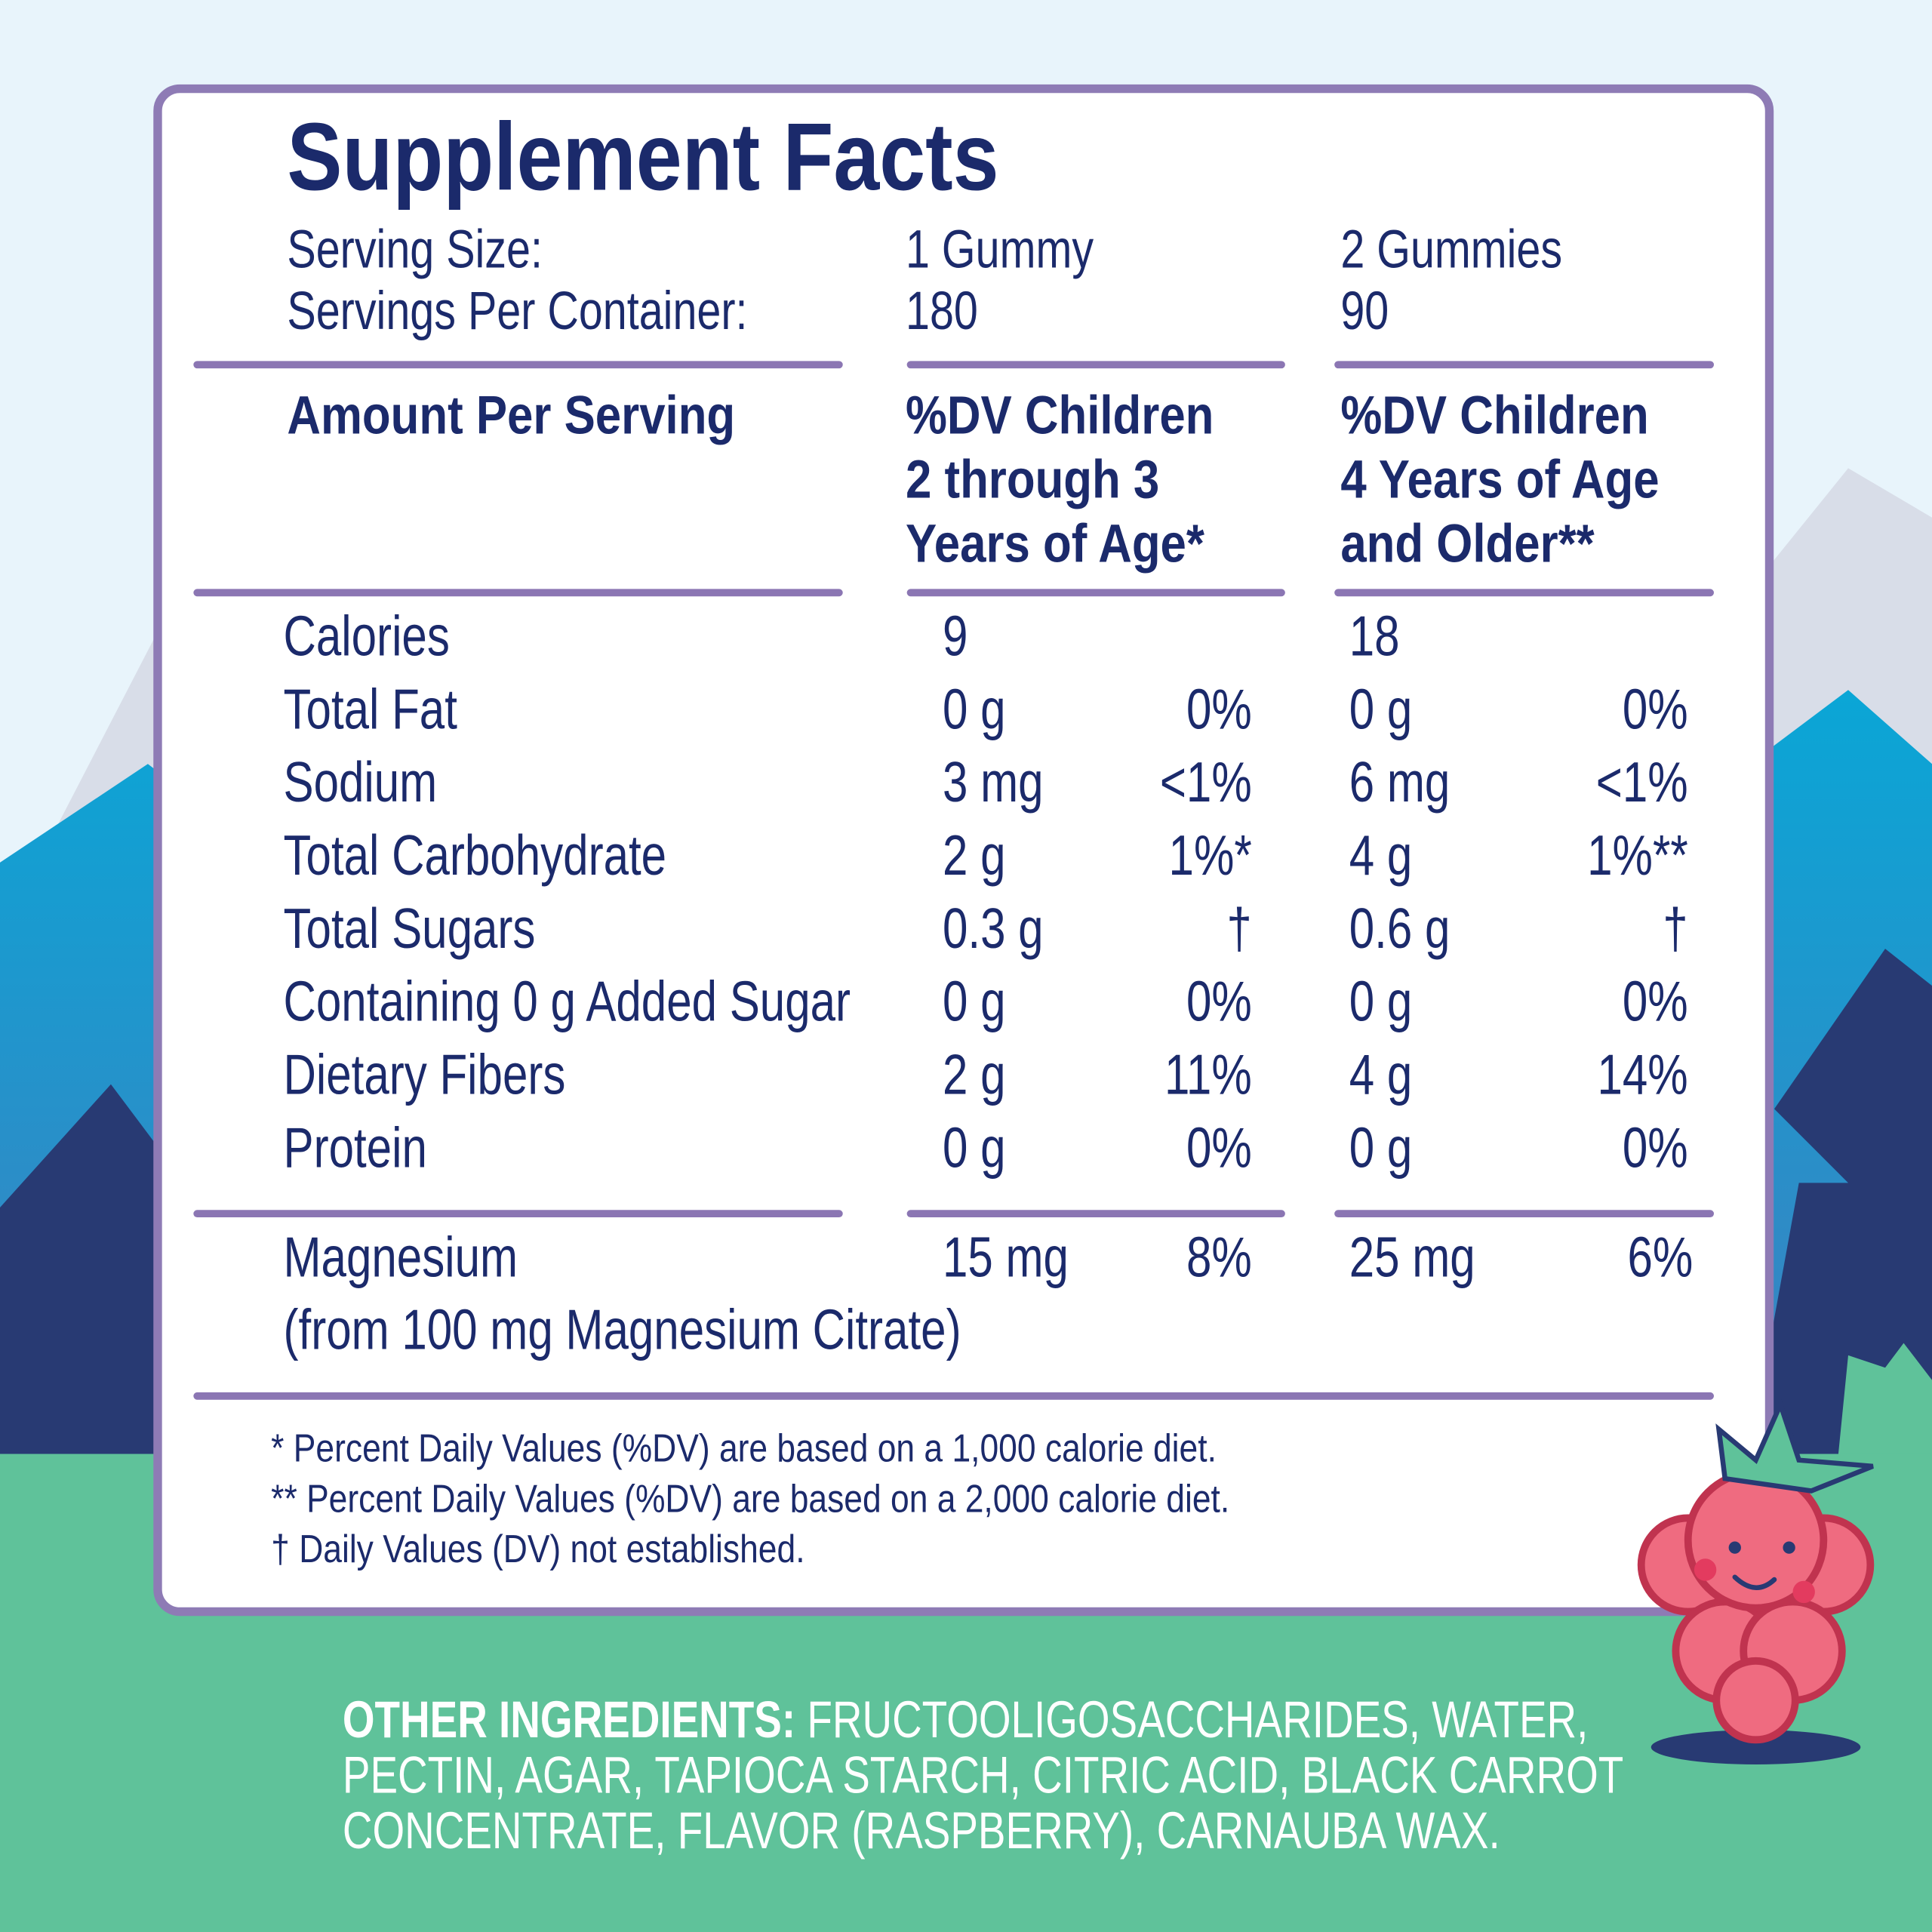  What do you see at coordinates (425, 1074) in the screenshot?
I see `nutrient-name: Dietary Fibers` at bounding box center [425, 1074].